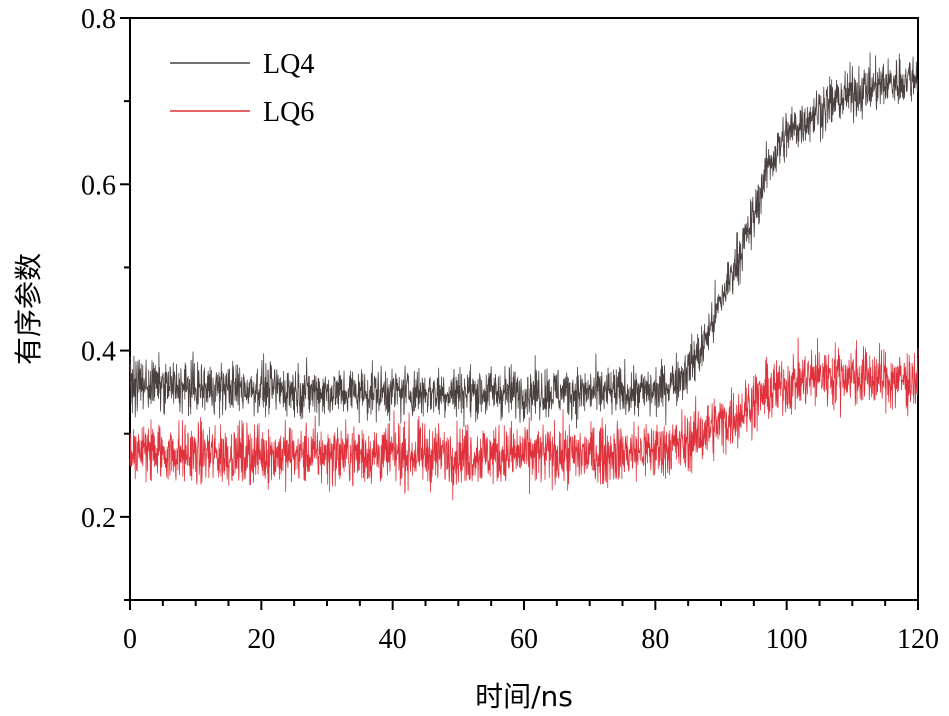 This screenshot has height=716, width=949. What do you see at coordinates (98, 19) in the screenshot?
I see `y-tick-label: 0.8` at bounding box center [98, 19].